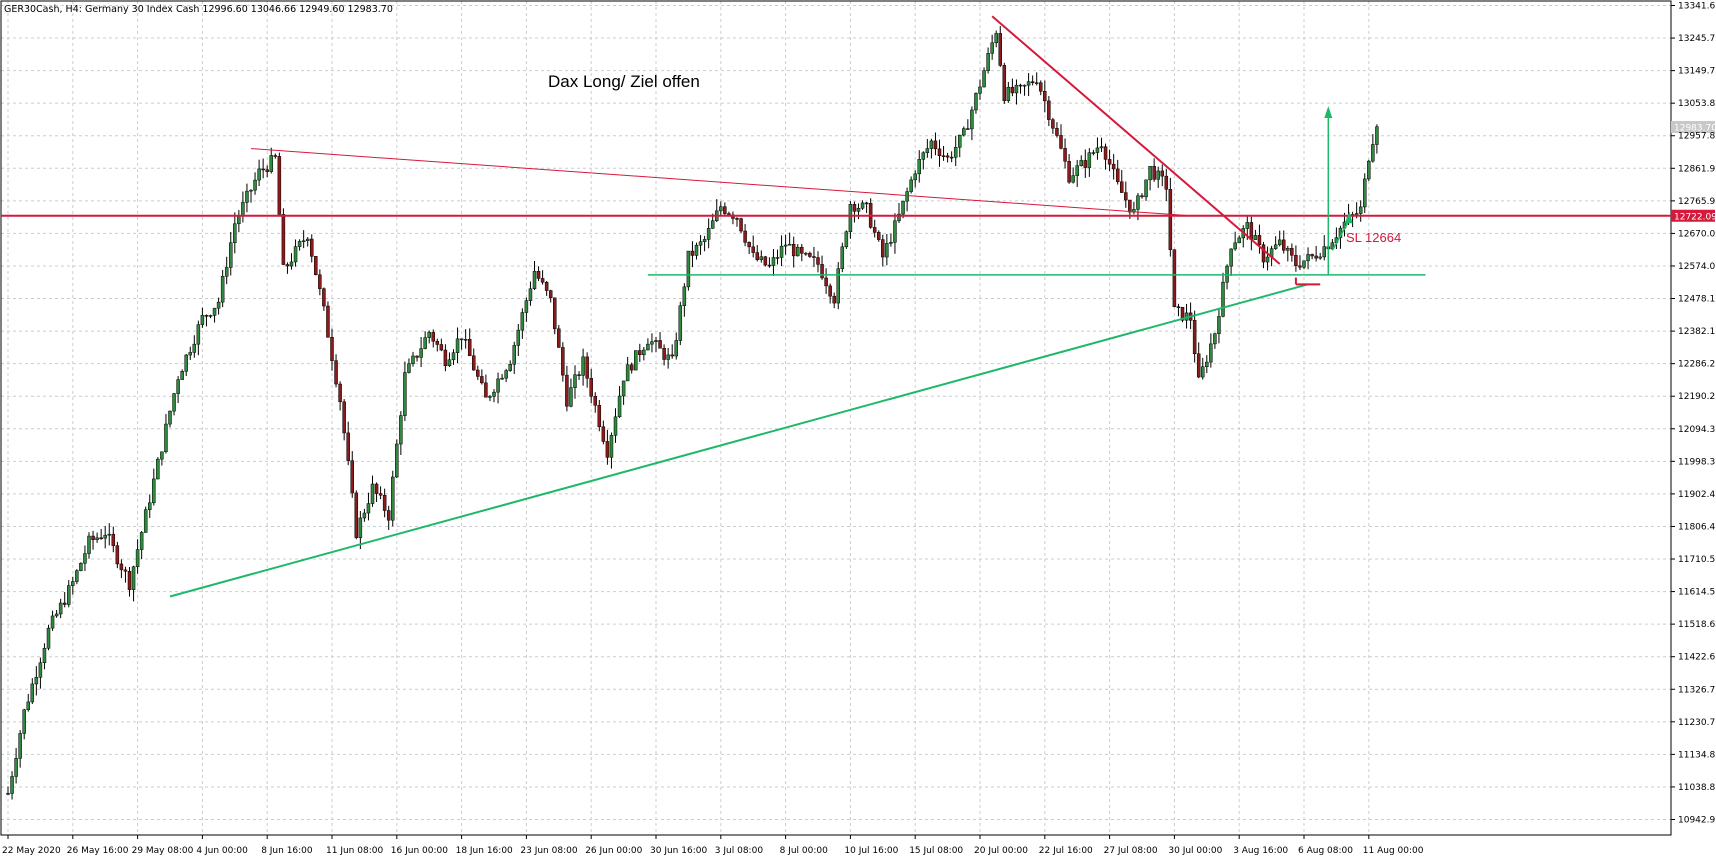 The width and height of the screenshot is (1716, 858). Describe the element at coordinates (678, 851) in the screenshot. I see `time-tick-label: 30 Jun 16:00` at that location.